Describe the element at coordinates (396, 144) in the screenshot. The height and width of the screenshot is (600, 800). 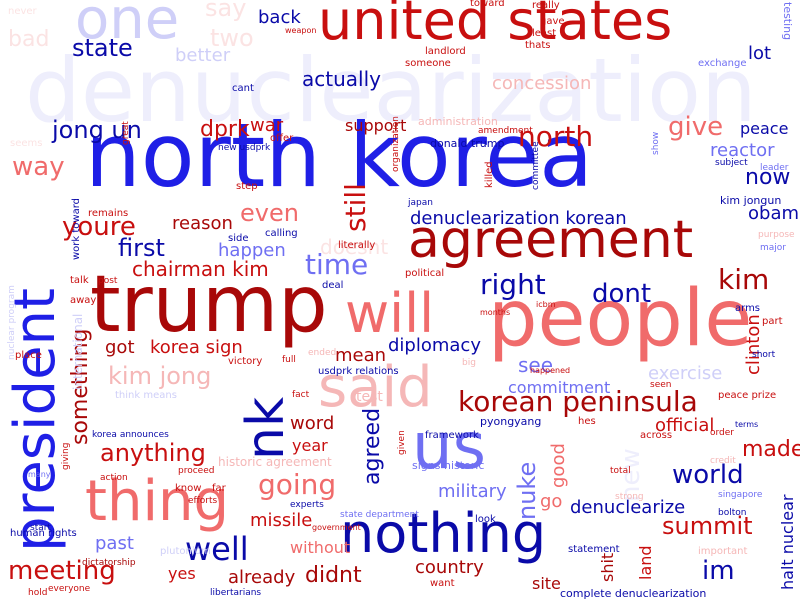
I see `cloud-word: organization` at that location.